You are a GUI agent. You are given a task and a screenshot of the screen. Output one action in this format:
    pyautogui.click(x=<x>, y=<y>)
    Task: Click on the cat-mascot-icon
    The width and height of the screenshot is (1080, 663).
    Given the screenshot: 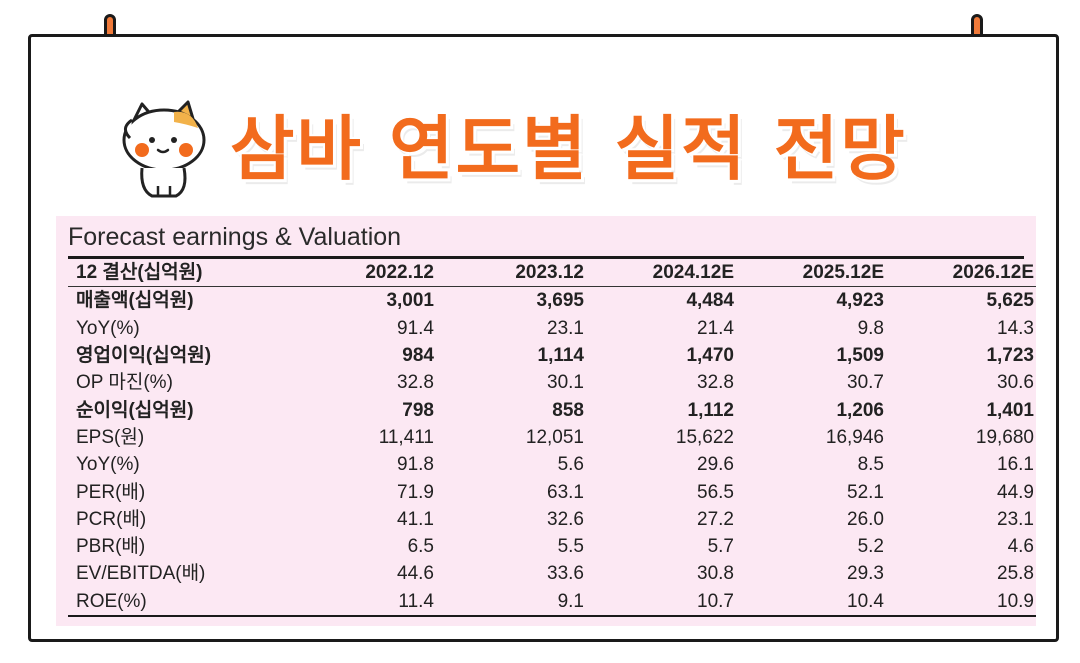 What is the action you would take?
    pyautogui.click(x=164, y=149)
    